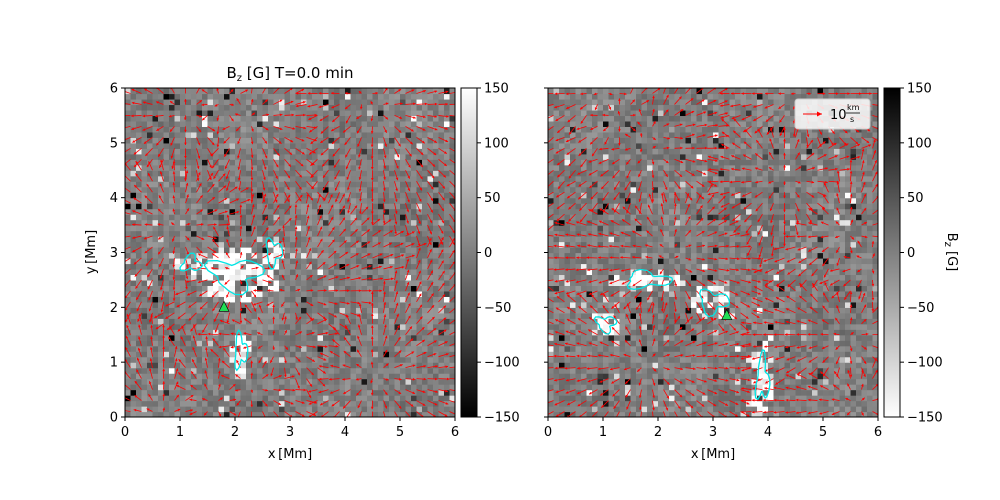  I want to click on velocity-arrow, so click(264, 91).